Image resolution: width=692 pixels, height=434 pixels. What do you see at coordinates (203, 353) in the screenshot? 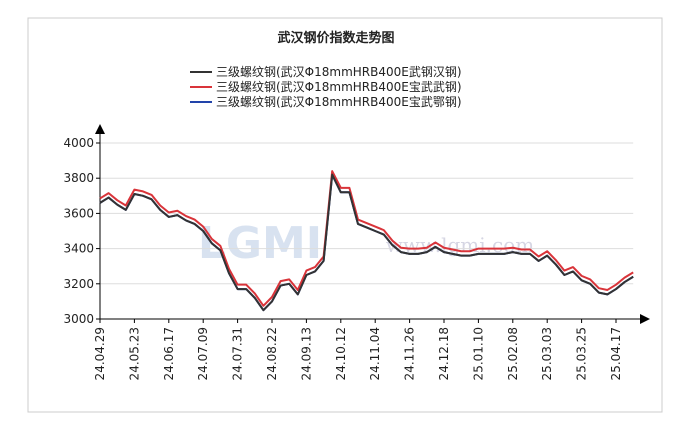
I see `x-tick-label: 24.07.09` at bounding box center [203, 353].